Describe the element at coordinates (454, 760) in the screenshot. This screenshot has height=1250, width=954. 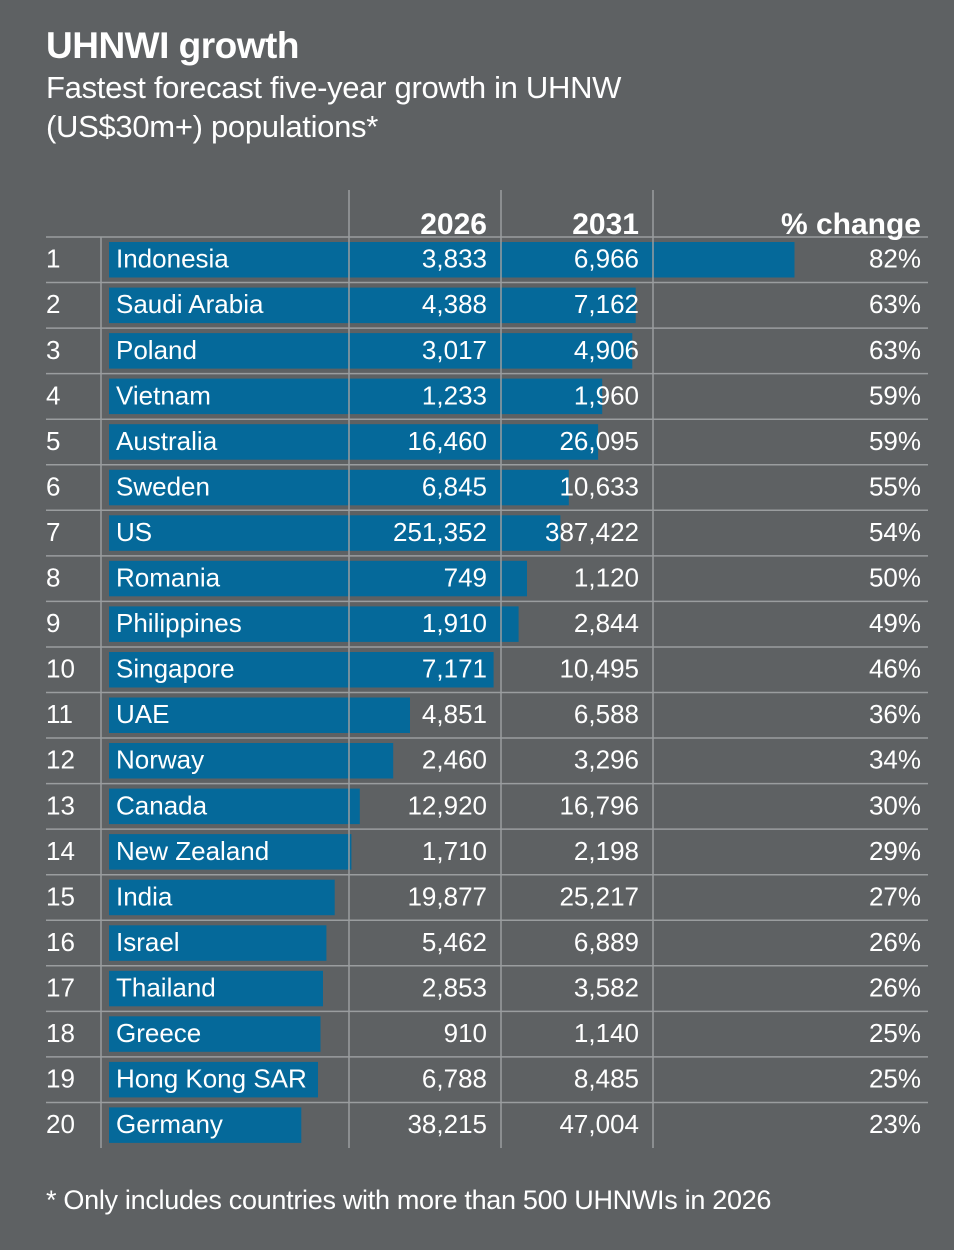
I see `value-2026: 2,460` at that location.